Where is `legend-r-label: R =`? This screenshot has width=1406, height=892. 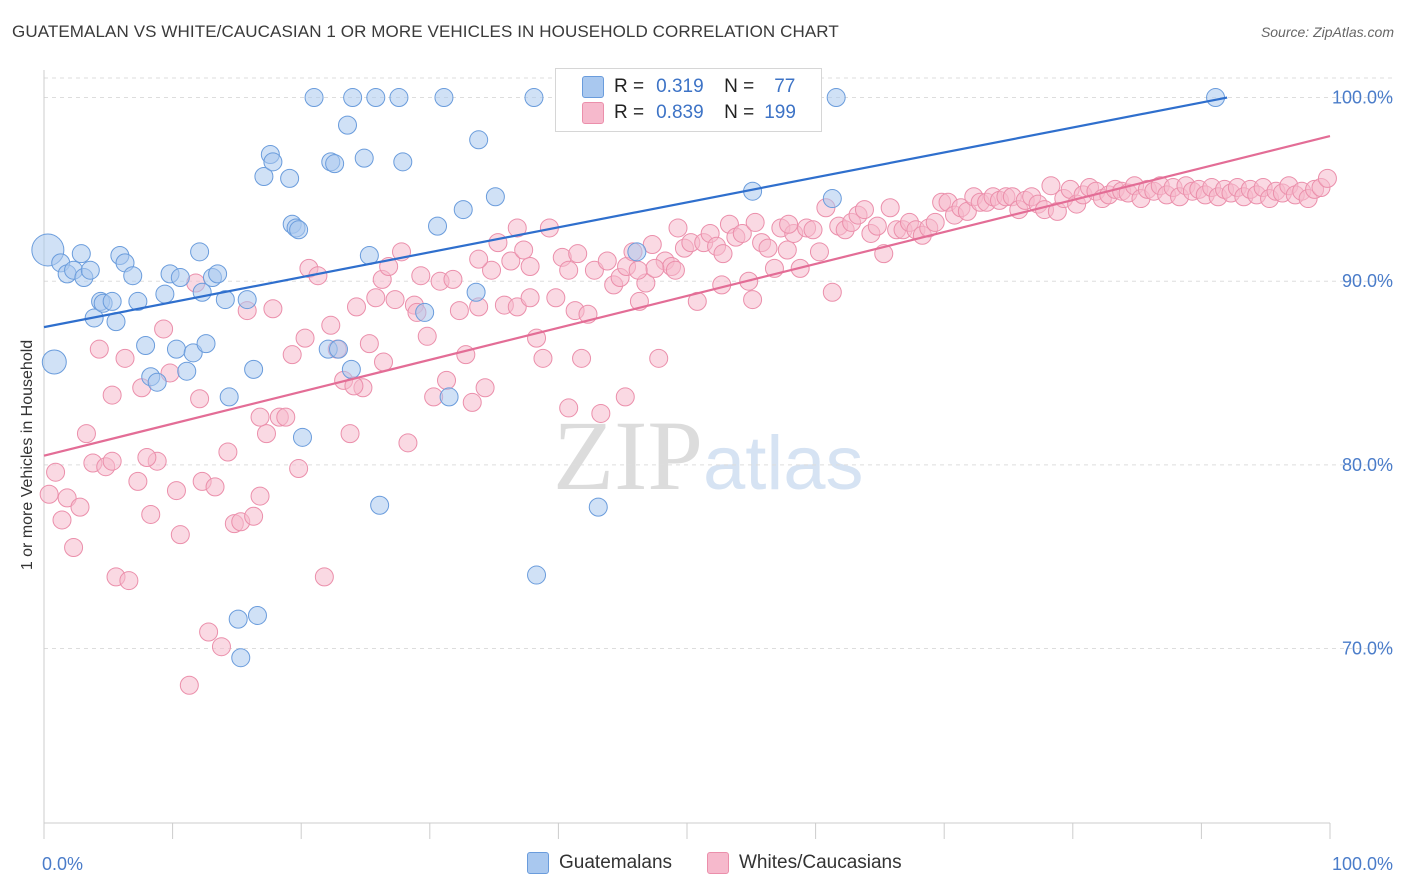
legend-r-label: R = is located at coordinates (629, 86).